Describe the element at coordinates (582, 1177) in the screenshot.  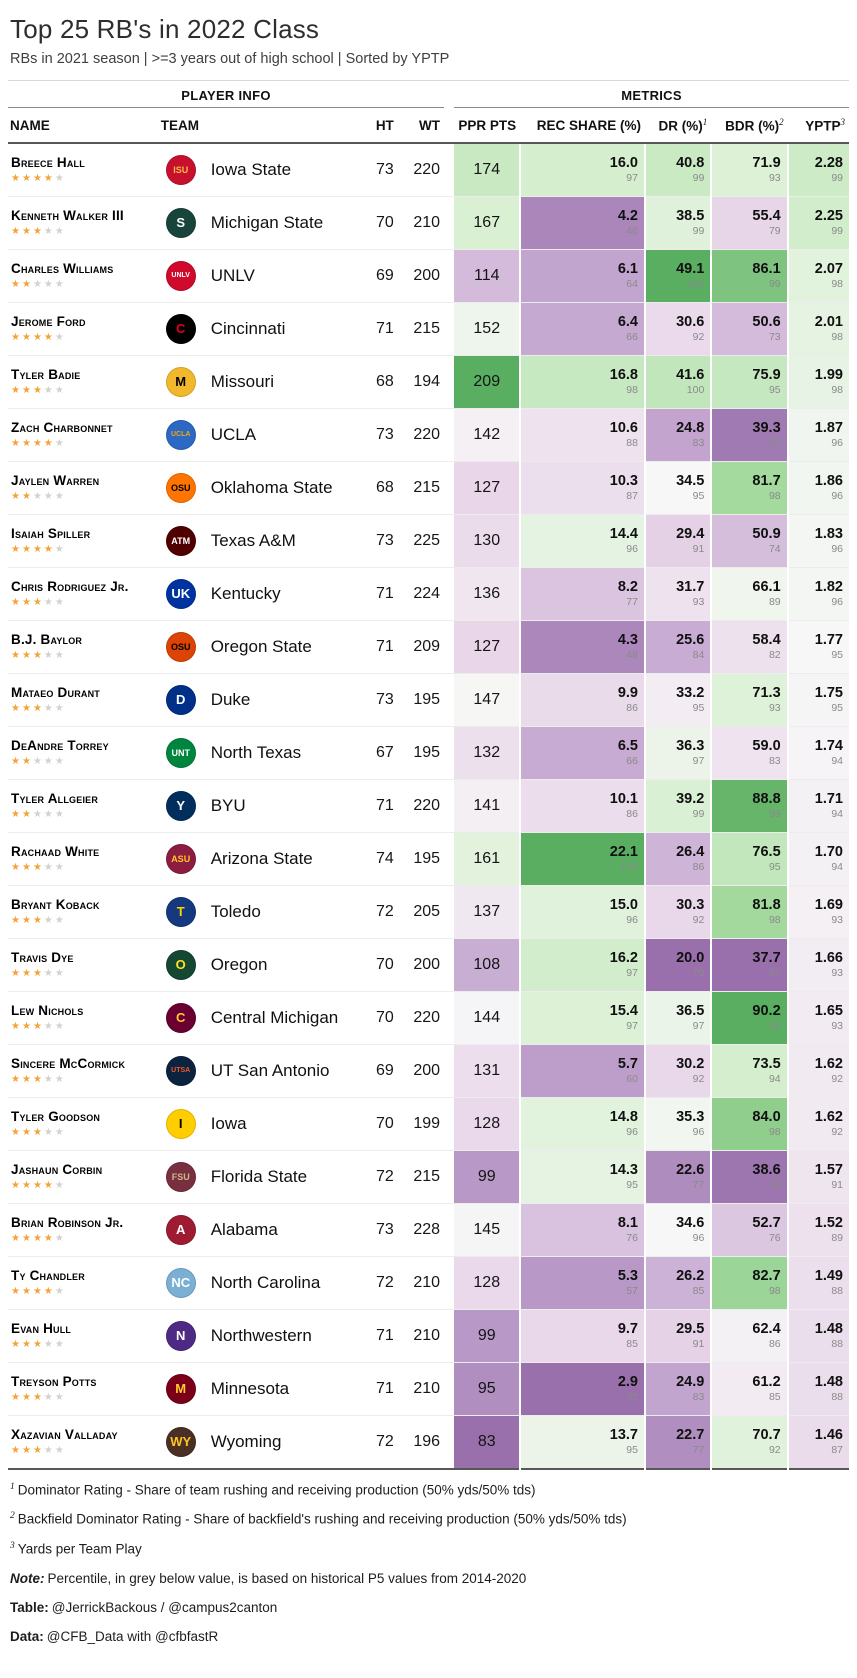
I see `rec-share-cell: 14.3 95` at that location.